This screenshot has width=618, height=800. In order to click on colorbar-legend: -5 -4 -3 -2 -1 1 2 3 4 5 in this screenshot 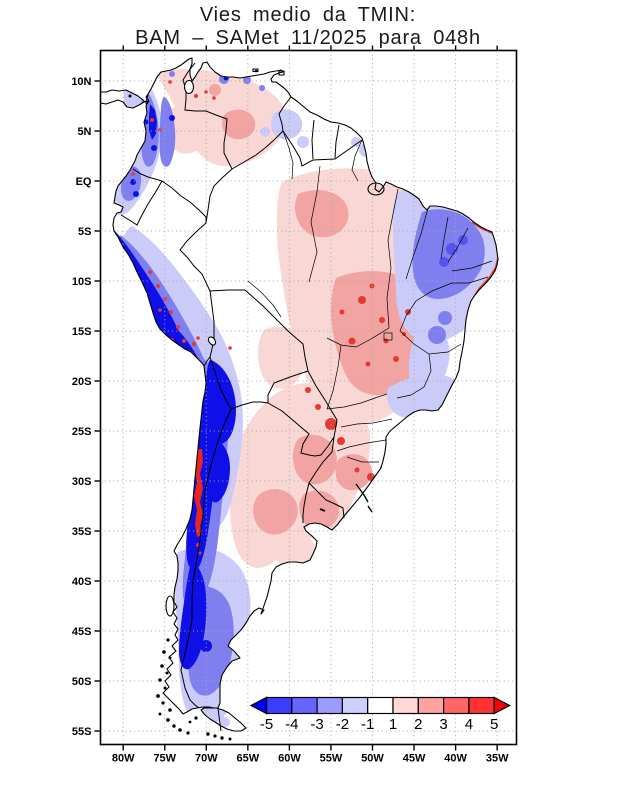, I will do `click(380, 714)`.